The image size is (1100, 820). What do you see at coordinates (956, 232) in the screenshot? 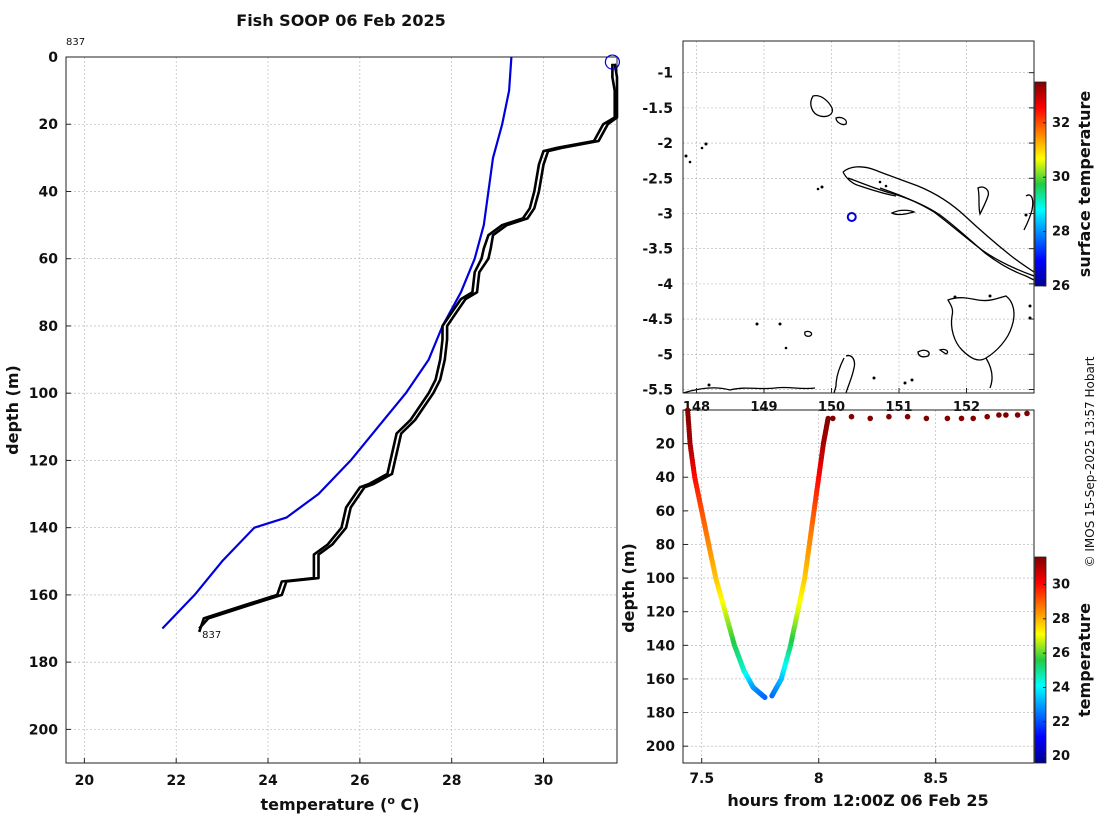
I see `new-ireland-coast-inner` at bounding box center [956, 232].